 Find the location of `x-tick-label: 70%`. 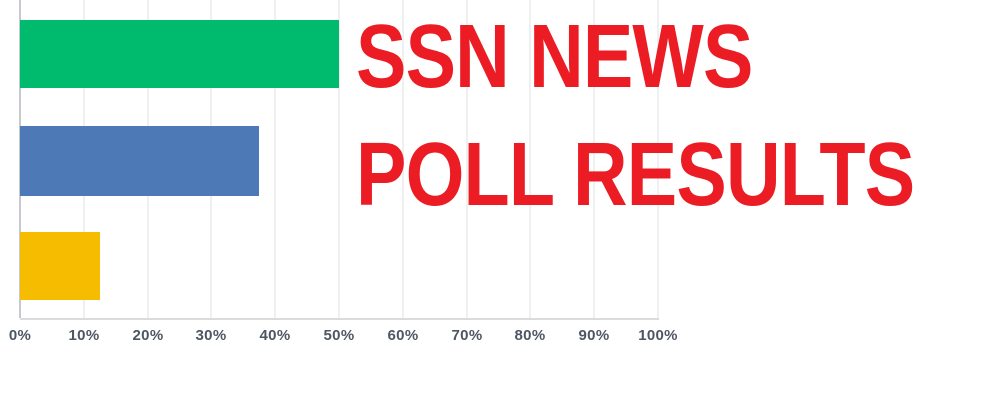

x-tick-label: 70% is located at coordinates (467, 335).